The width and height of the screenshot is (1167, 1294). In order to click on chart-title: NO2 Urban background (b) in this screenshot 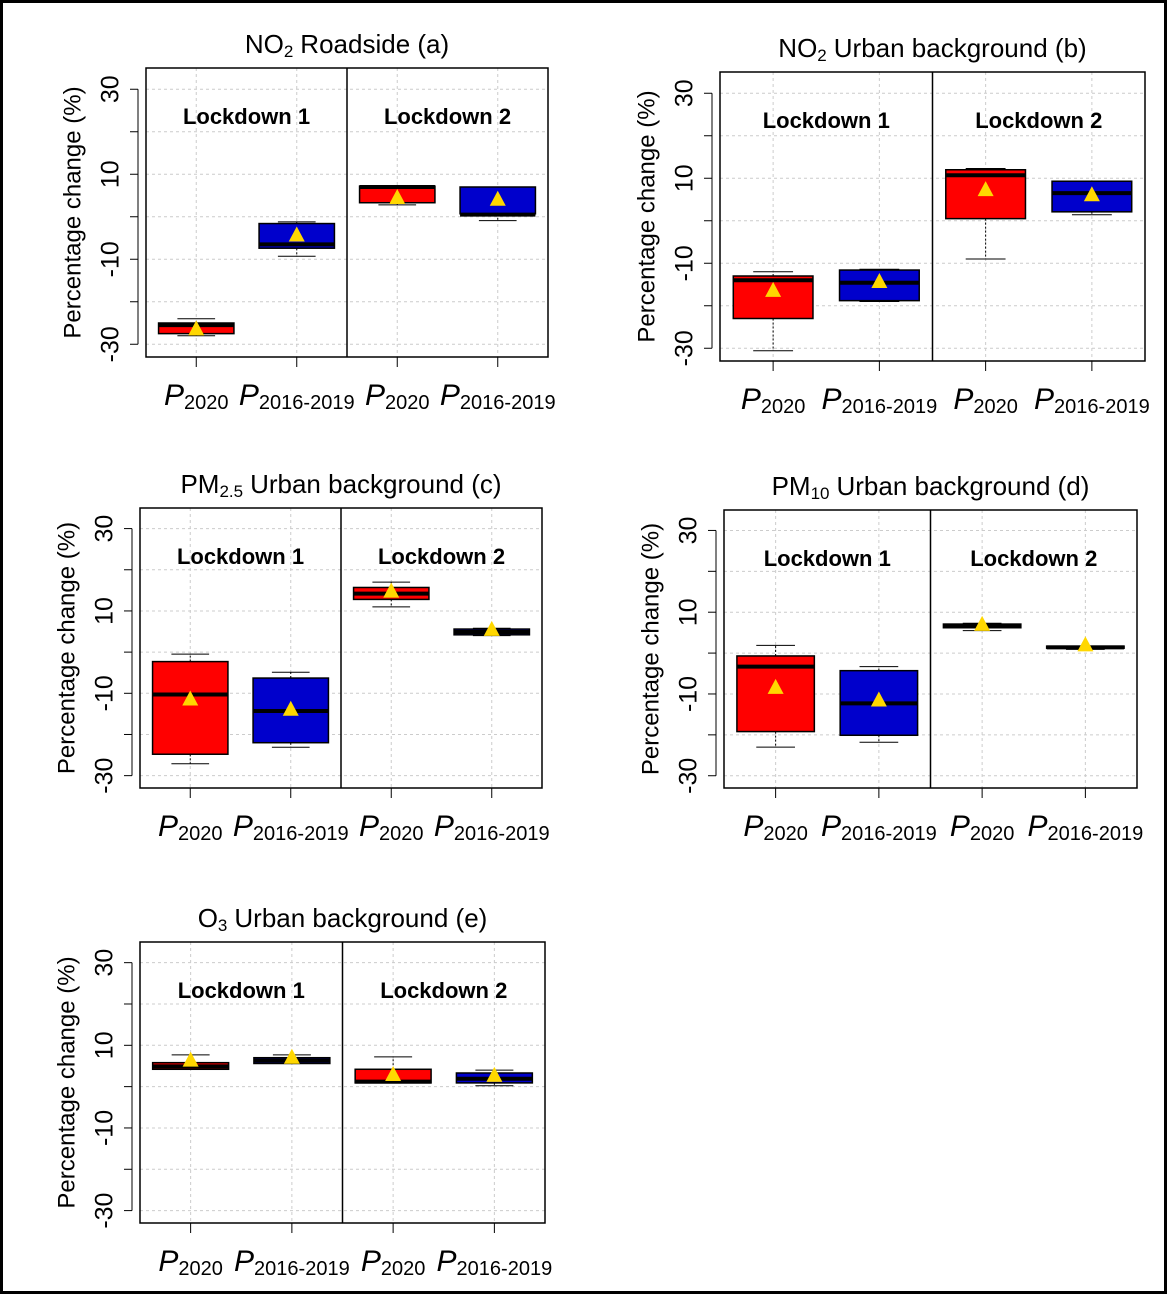, I will do `click(932, 49)`.